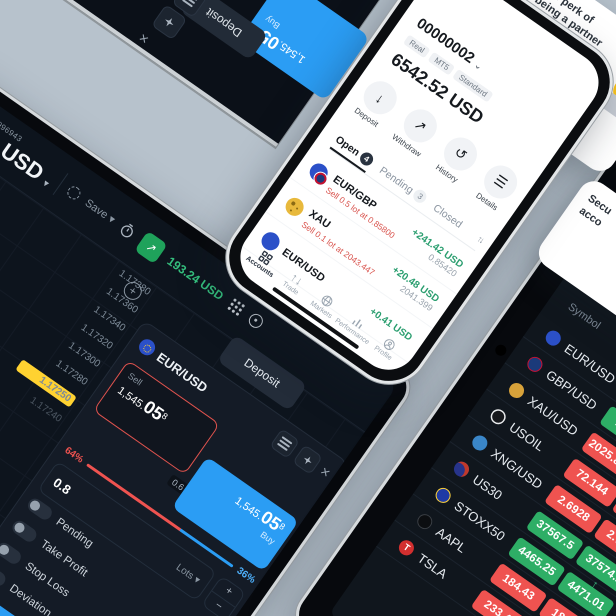  I want to click on stop-loss-toggle, so click(12, 553).